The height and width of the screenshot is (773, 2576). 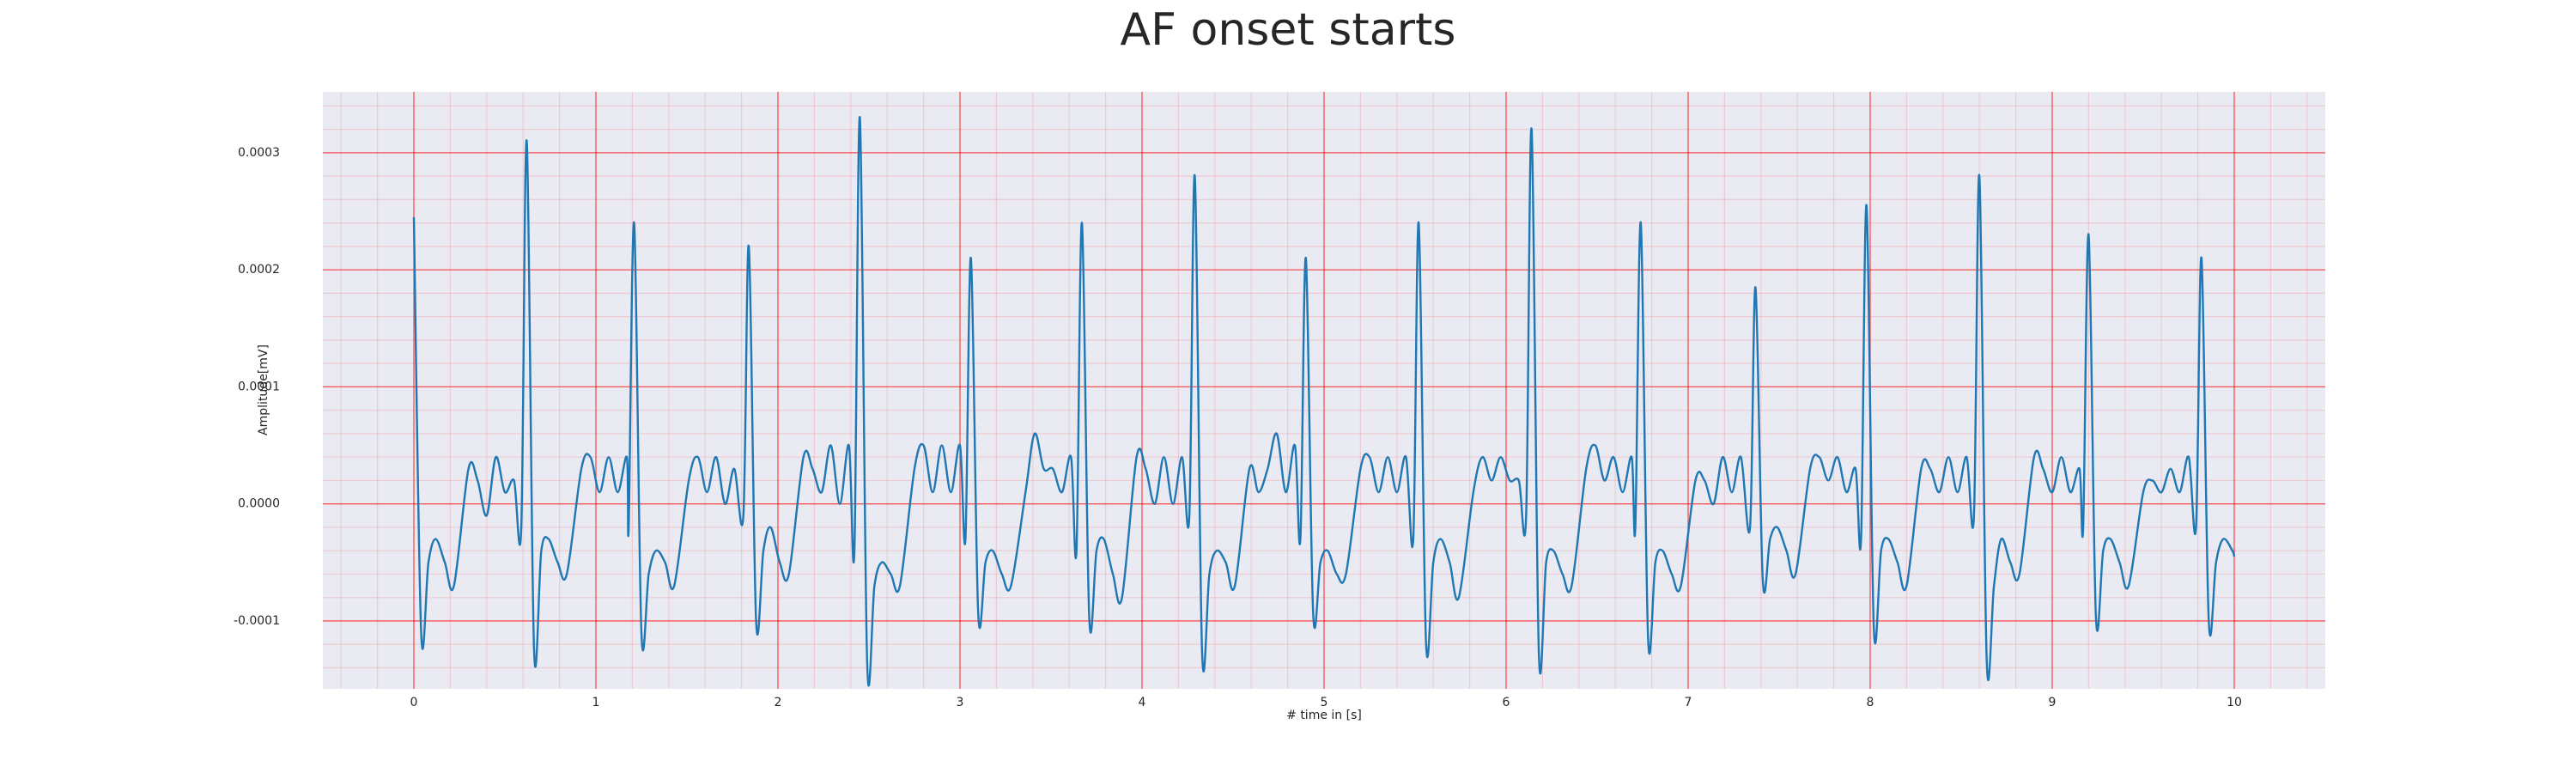 What do you see at coordinates (259, 270) in the screenshot?
I see `y-tick-label: 0.0002` at bounding box center [259, 270].